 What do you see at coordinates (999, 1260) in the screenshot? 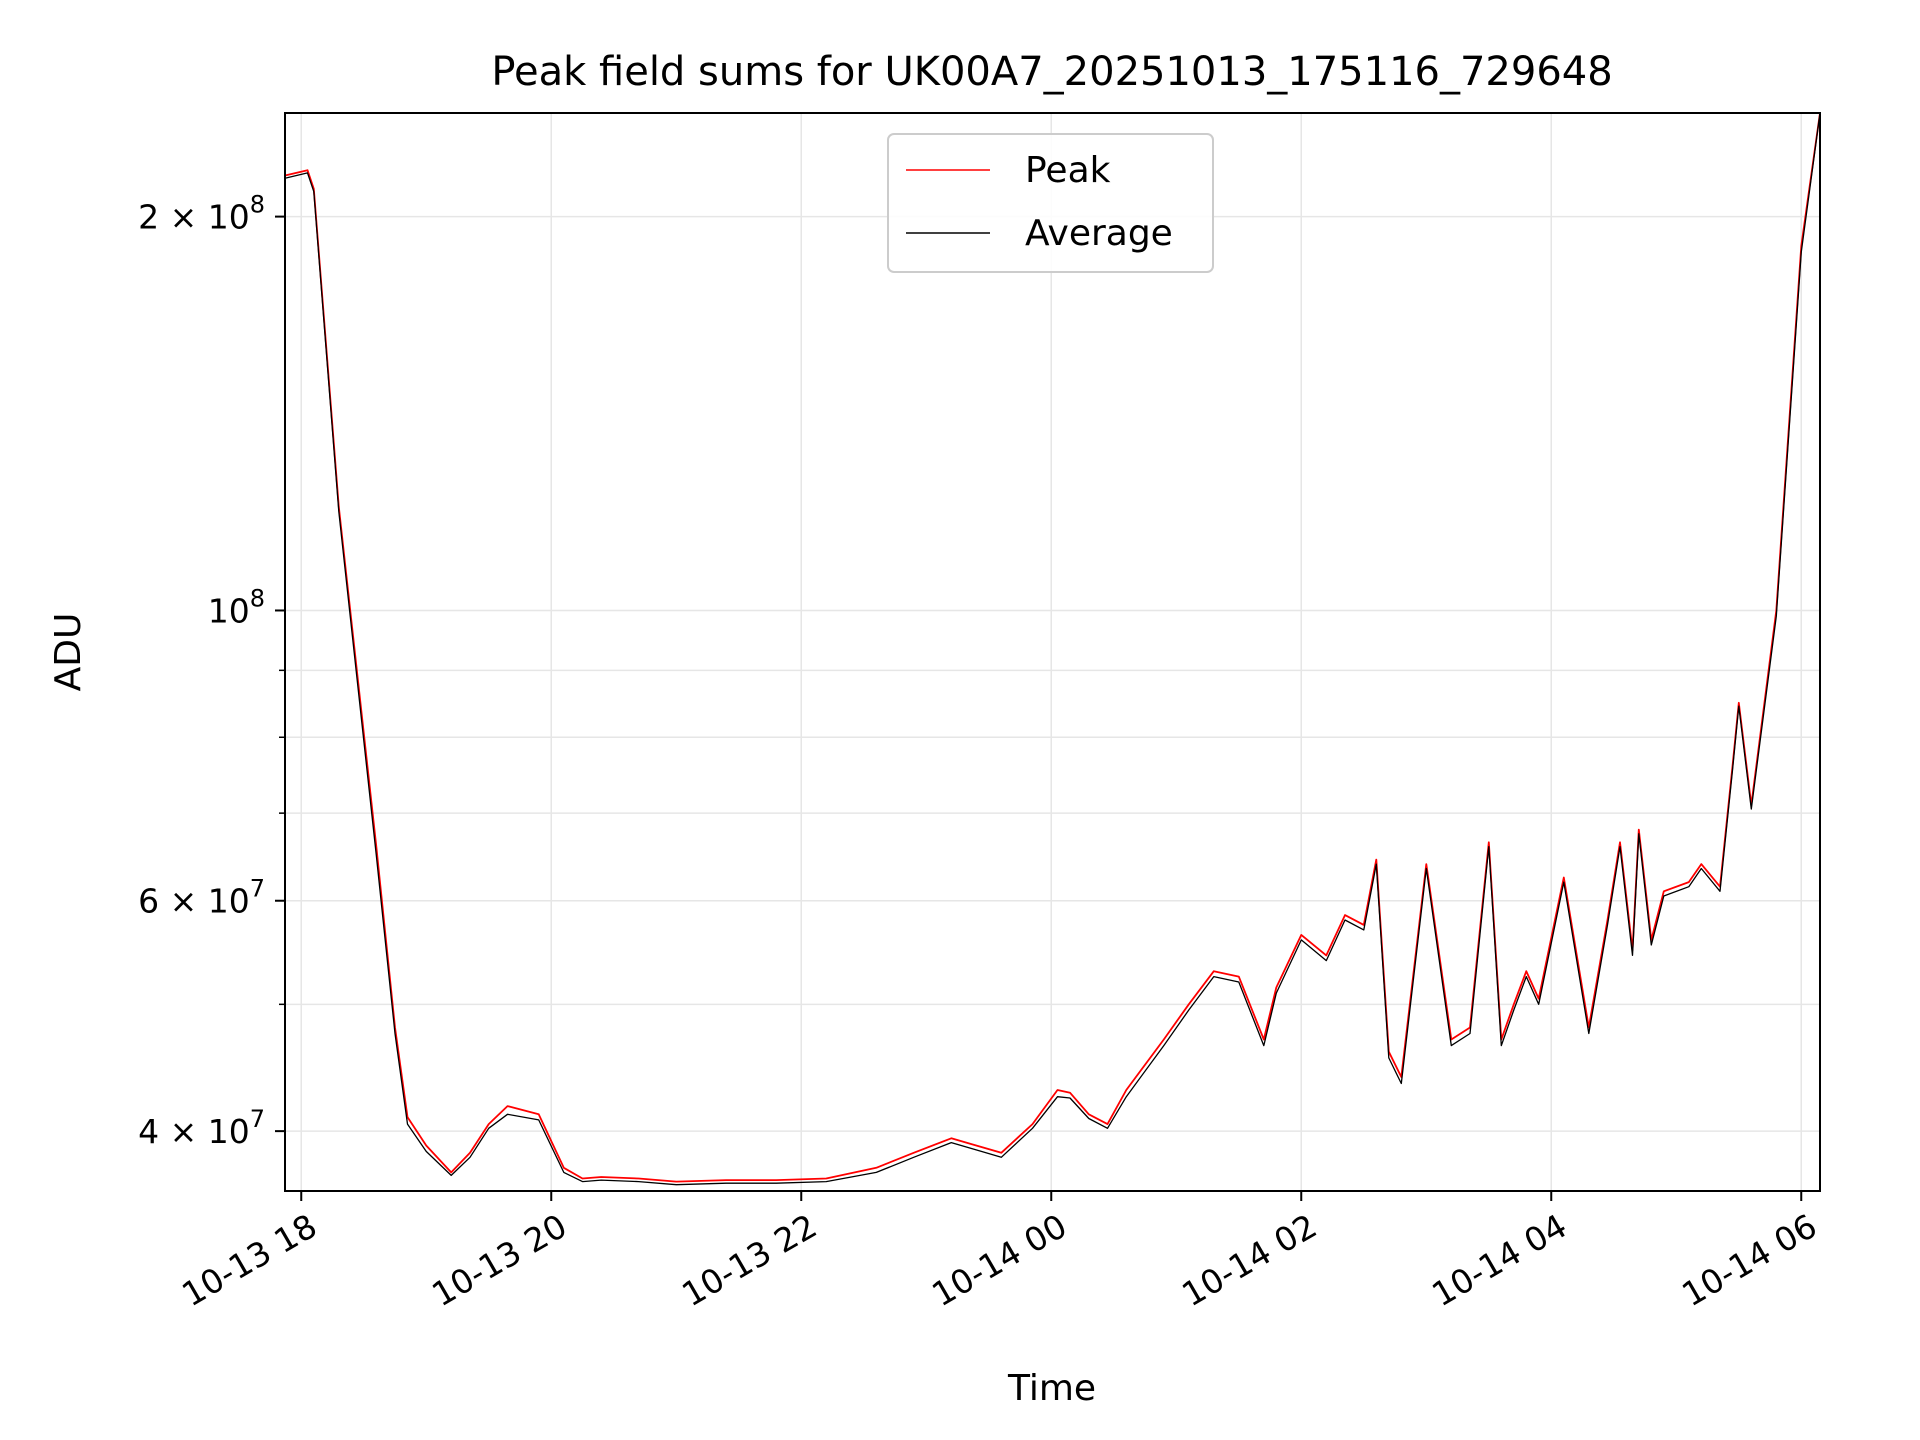
I see `x-tick-label: 10-14 00` at bounding box center [999, 1260].